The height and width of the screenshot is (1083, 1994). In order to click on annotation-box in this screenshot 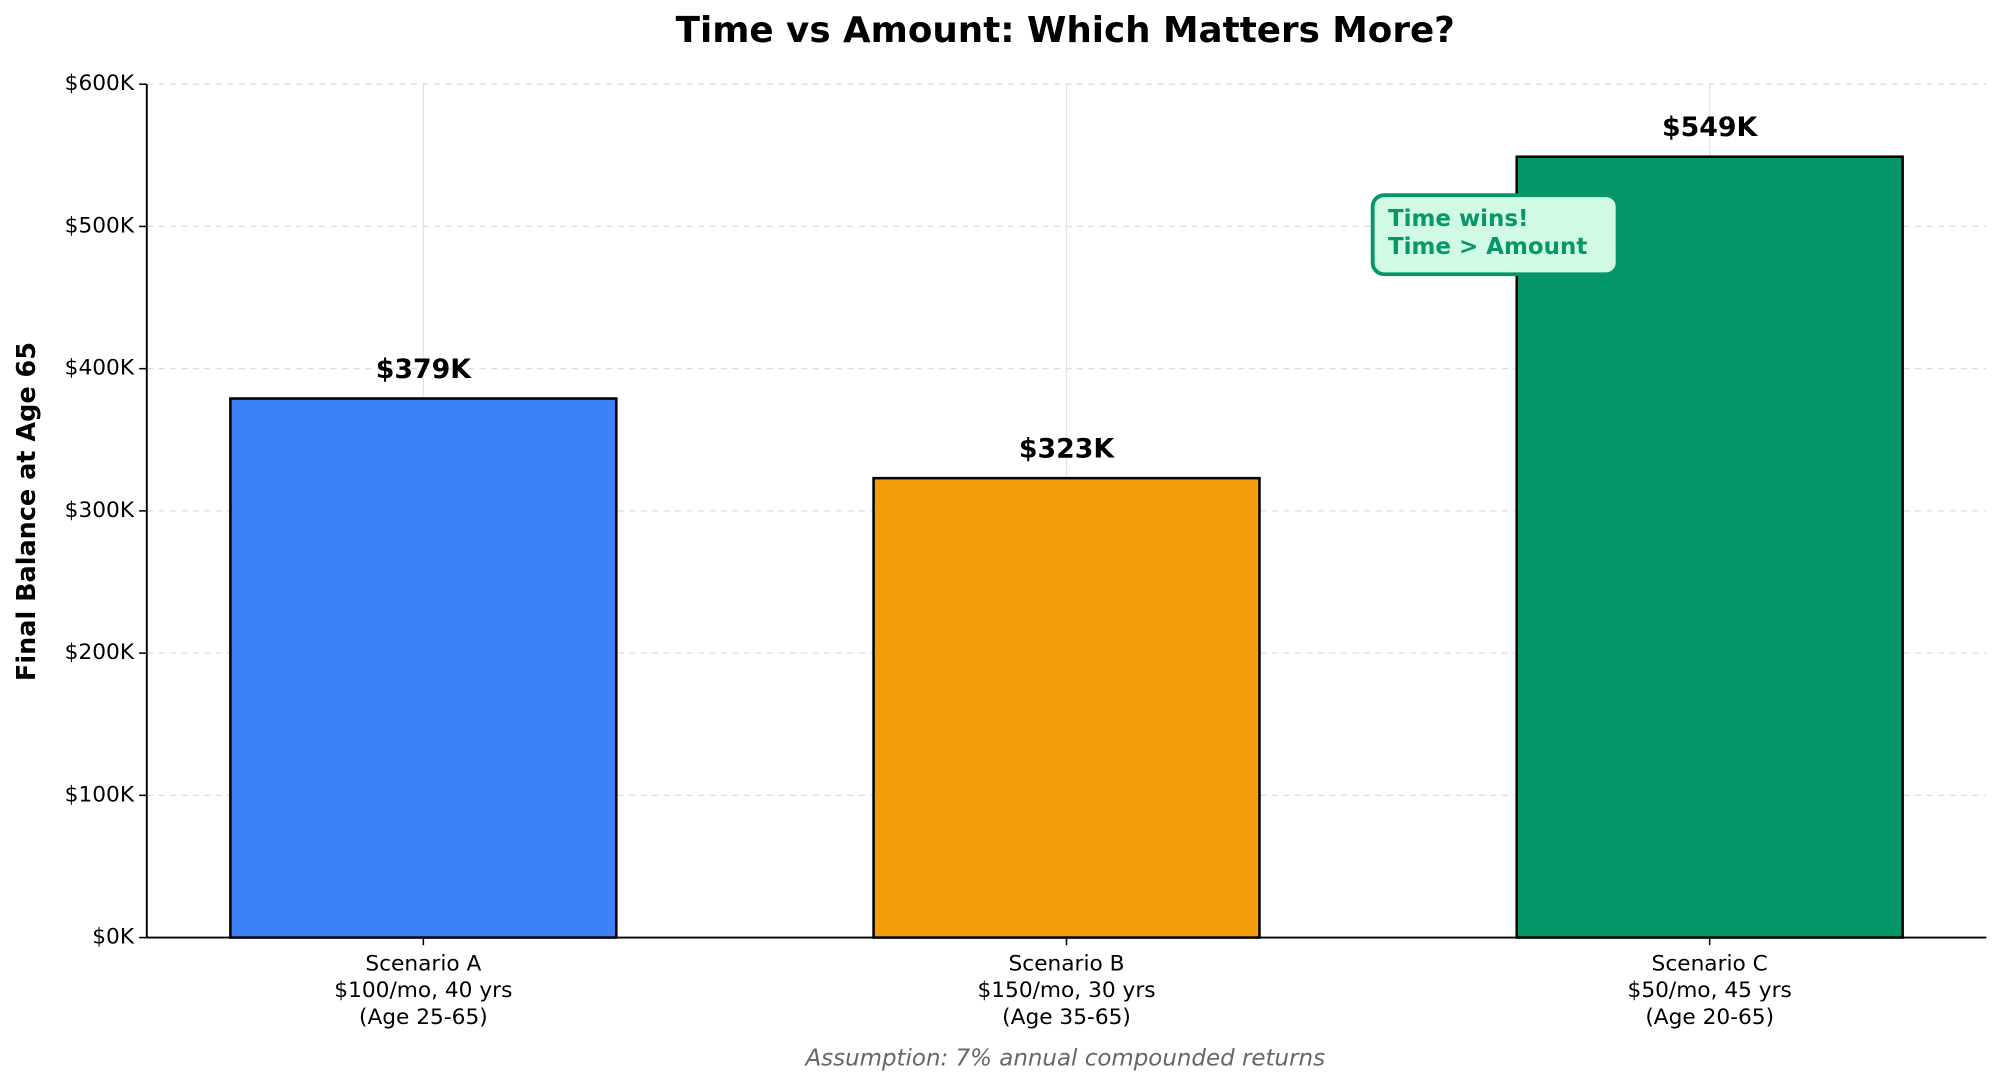, I will do `click(1495, 235)`.